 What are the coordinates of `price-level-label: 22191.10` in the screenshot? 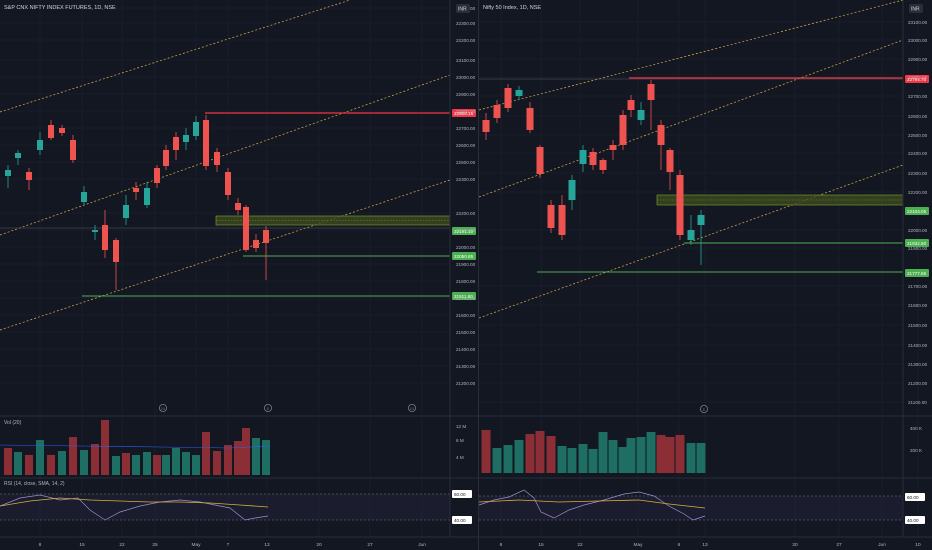 It's located at (464, 231).